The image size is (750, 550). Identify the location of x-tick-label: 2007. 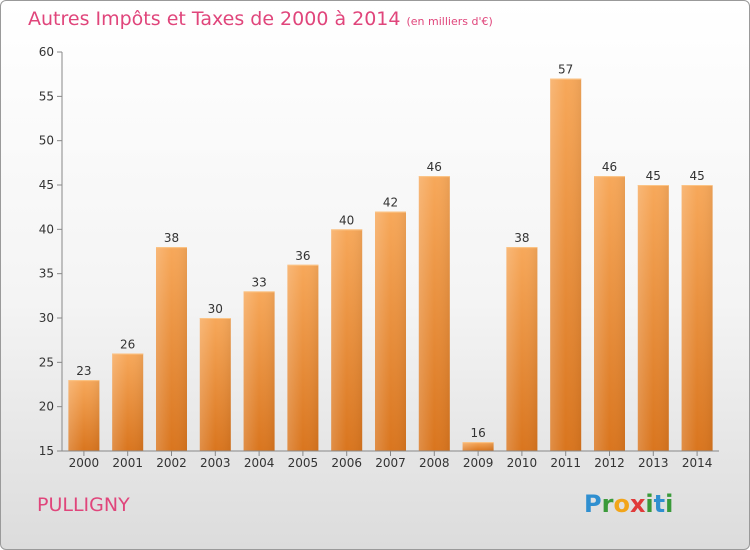
(390, 463).